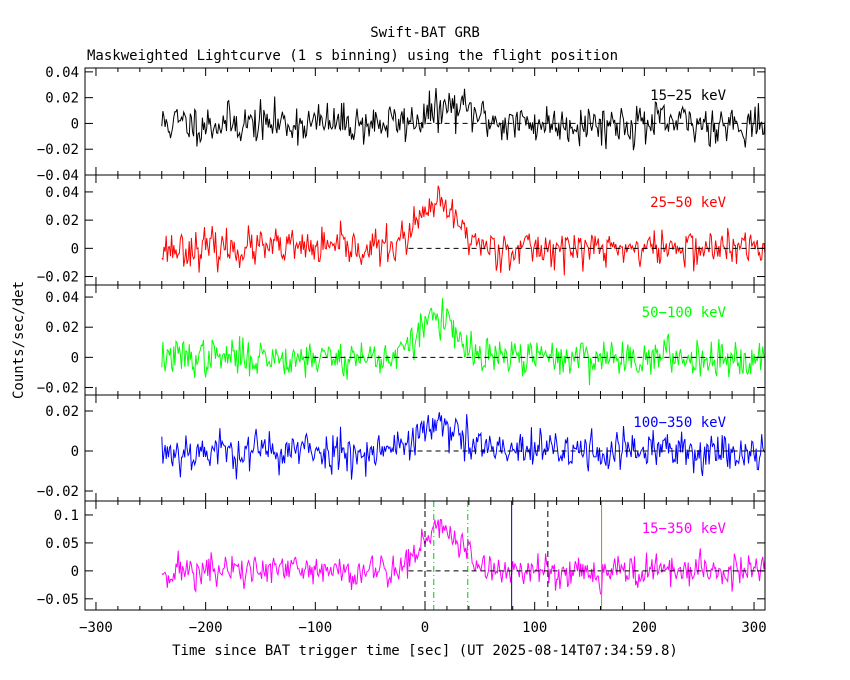 The width and height of the screenshot is (850, 680). What do you see at coordinates (688, 203) in the screenshot?
I see `band-label-2: 25−50 keV` at bounding box center [688, 203].